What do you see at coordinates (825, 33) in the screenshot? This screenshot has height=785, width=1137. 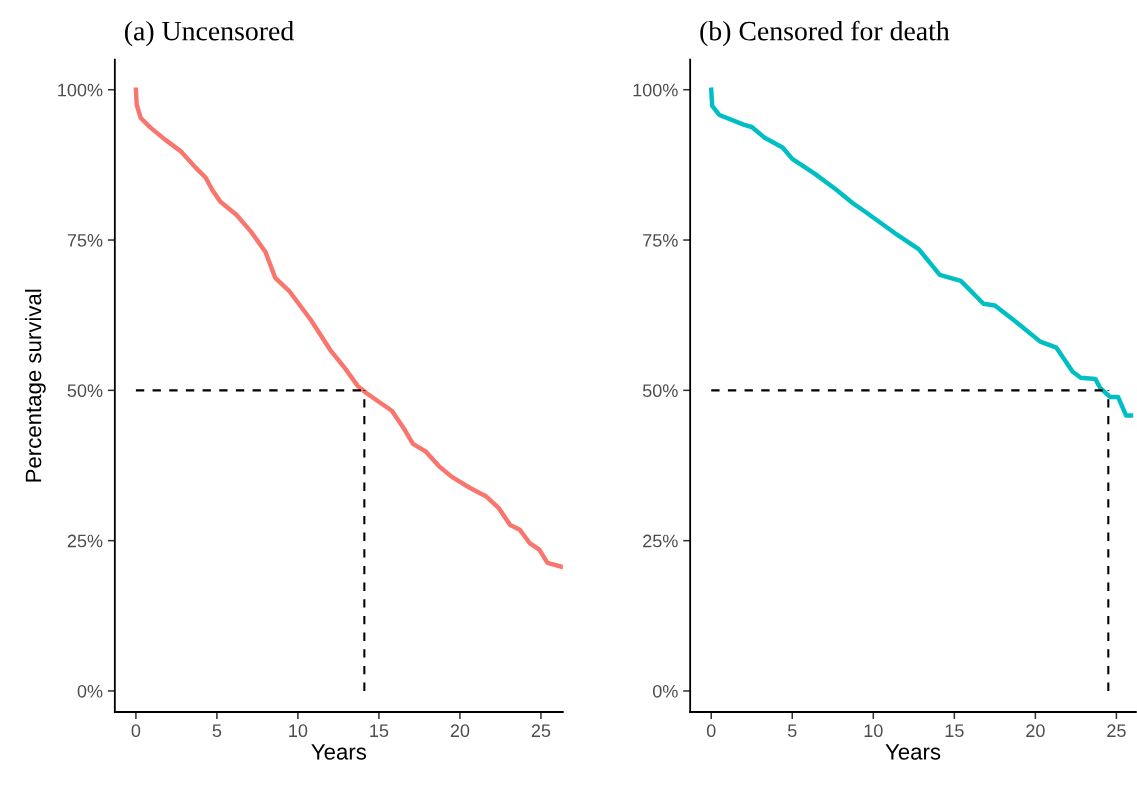 I see `chart-title: (b) Censored for death` at bounding box center [825, 33].